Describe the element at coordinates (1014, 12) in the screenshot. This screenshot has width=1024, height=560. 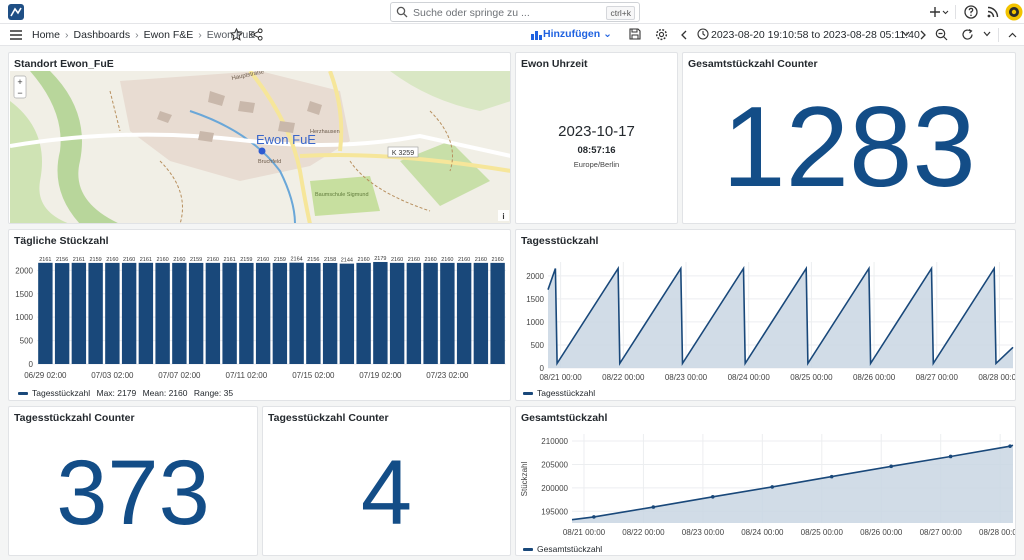
I see `avatar` at that location.